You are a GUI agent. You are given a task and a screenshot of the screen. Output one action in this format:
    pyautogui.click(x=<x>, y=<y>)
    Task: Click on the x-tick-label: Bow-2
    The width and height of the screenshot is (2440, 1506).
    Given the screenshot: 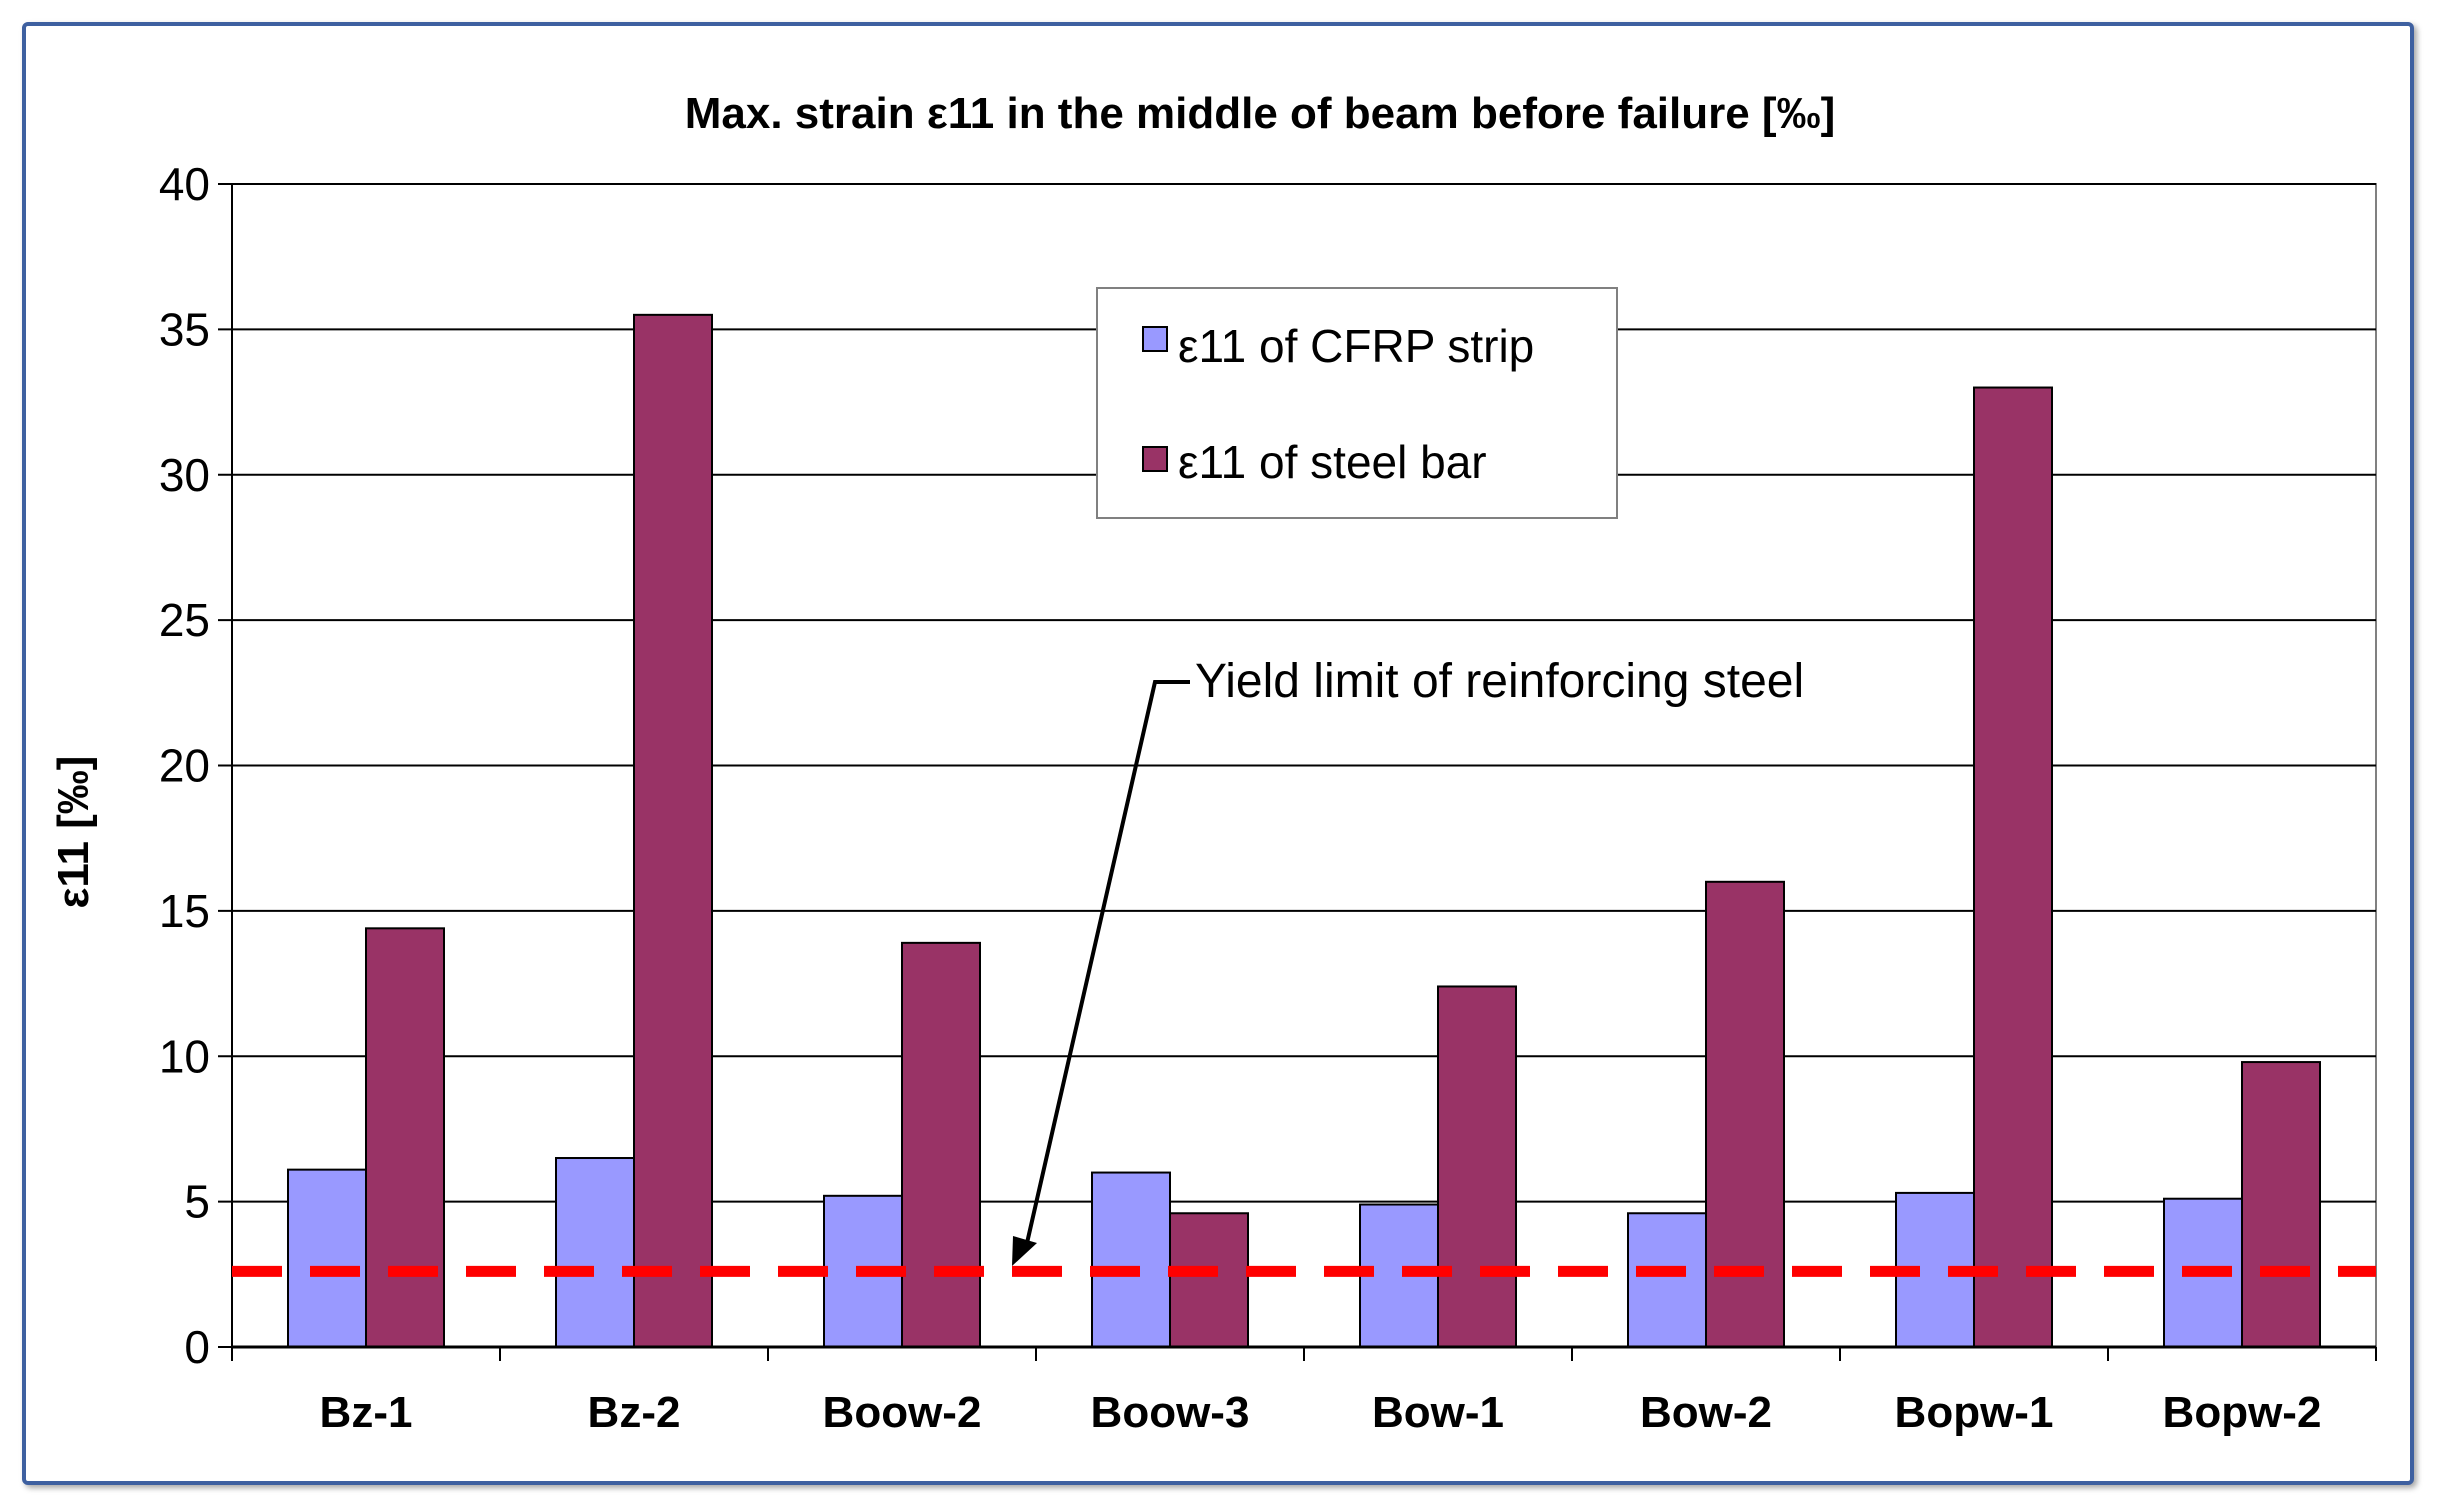 What is the action you would take?
    pyautogui.click(x=1706, y=1412)
    